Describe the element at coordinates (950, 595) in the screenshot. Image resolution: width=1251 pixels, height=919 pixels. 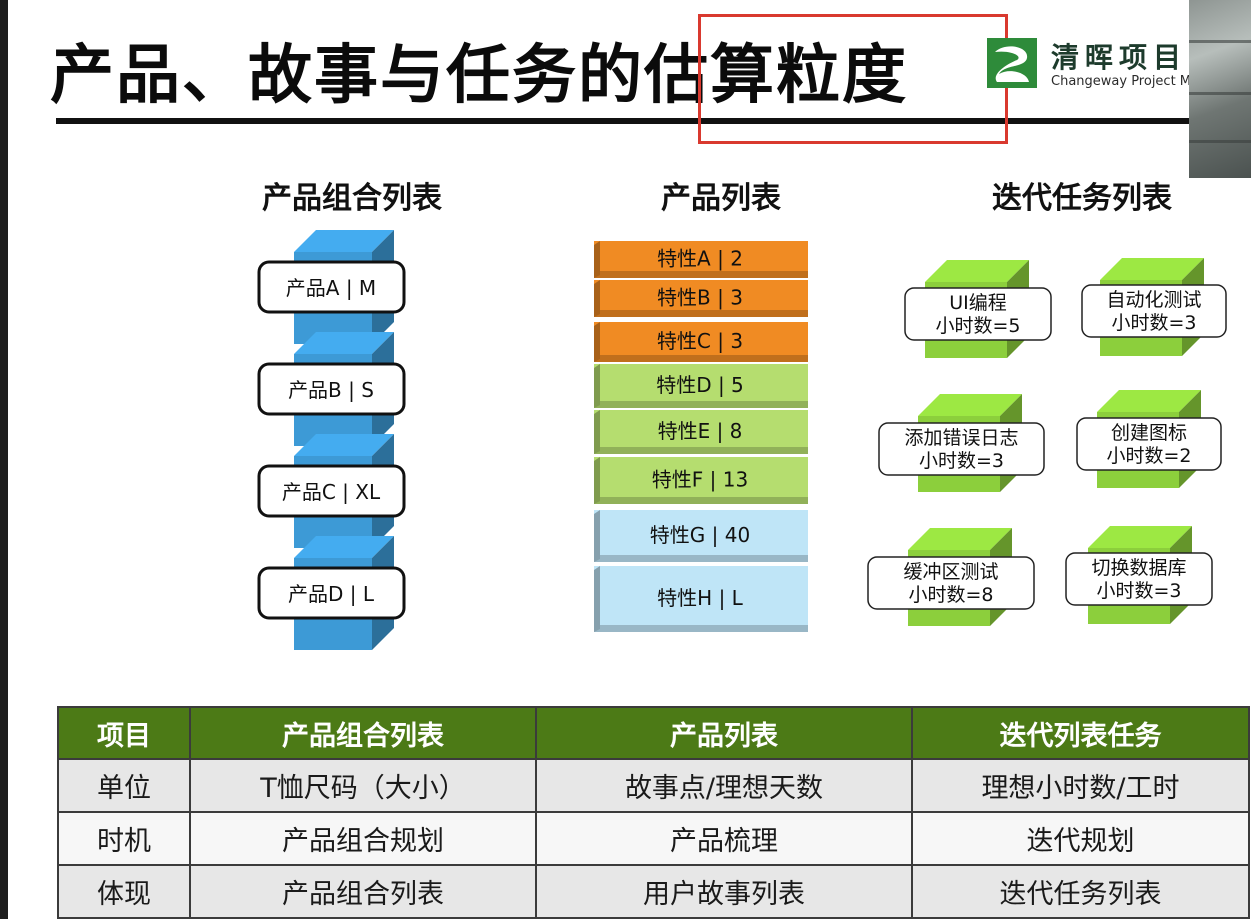
I see `sprint-task-hours: 小时数=8` at that location.